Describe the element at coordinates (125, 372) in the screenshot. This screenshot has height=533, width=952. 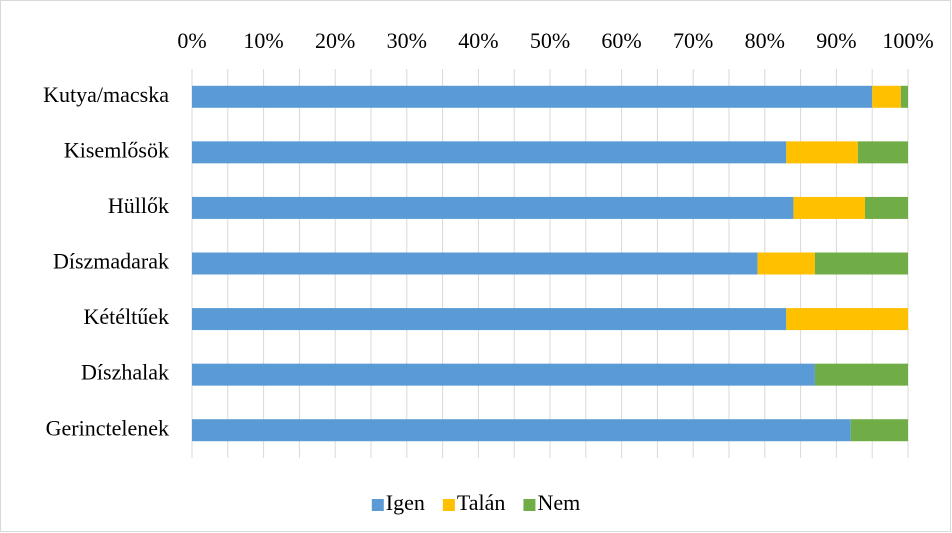
I see `y-tick-label: Díszhalak` at that location.